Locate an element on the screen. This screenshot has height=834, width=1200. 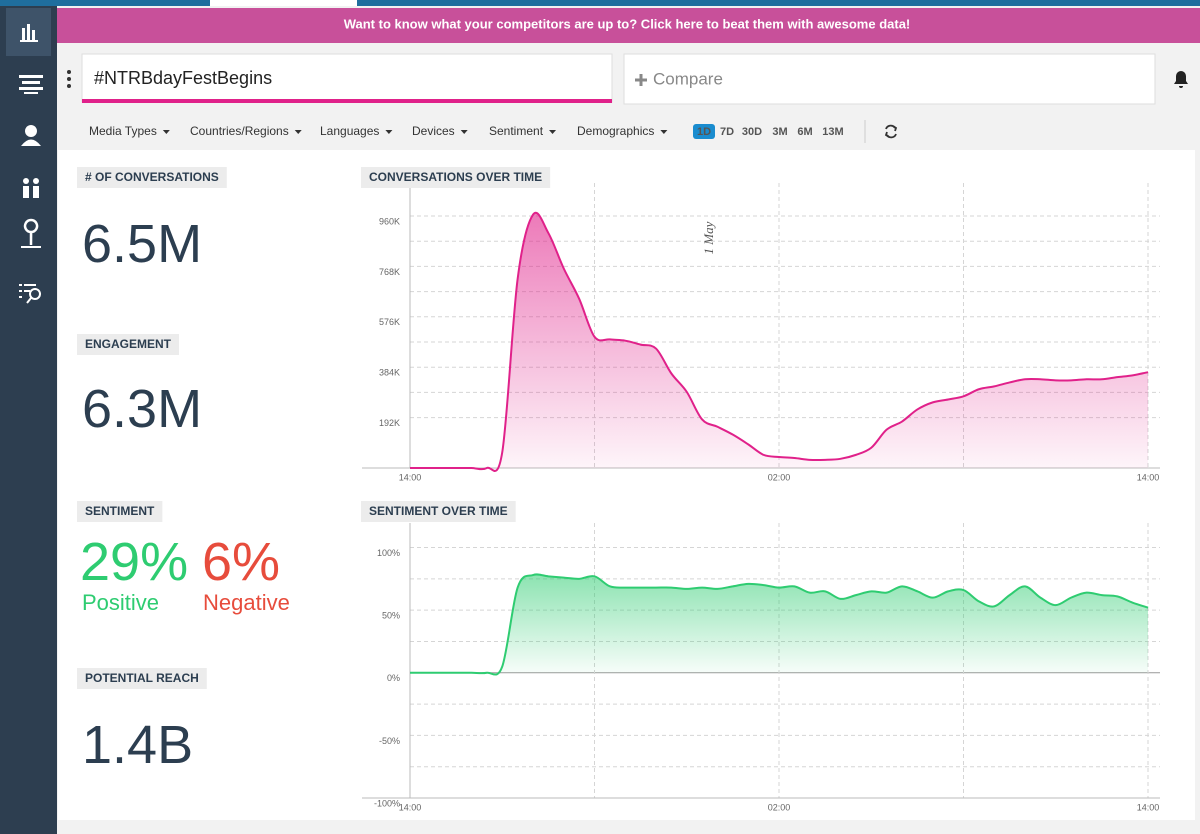
time-range: 7D is located at coordinates (727, 132).